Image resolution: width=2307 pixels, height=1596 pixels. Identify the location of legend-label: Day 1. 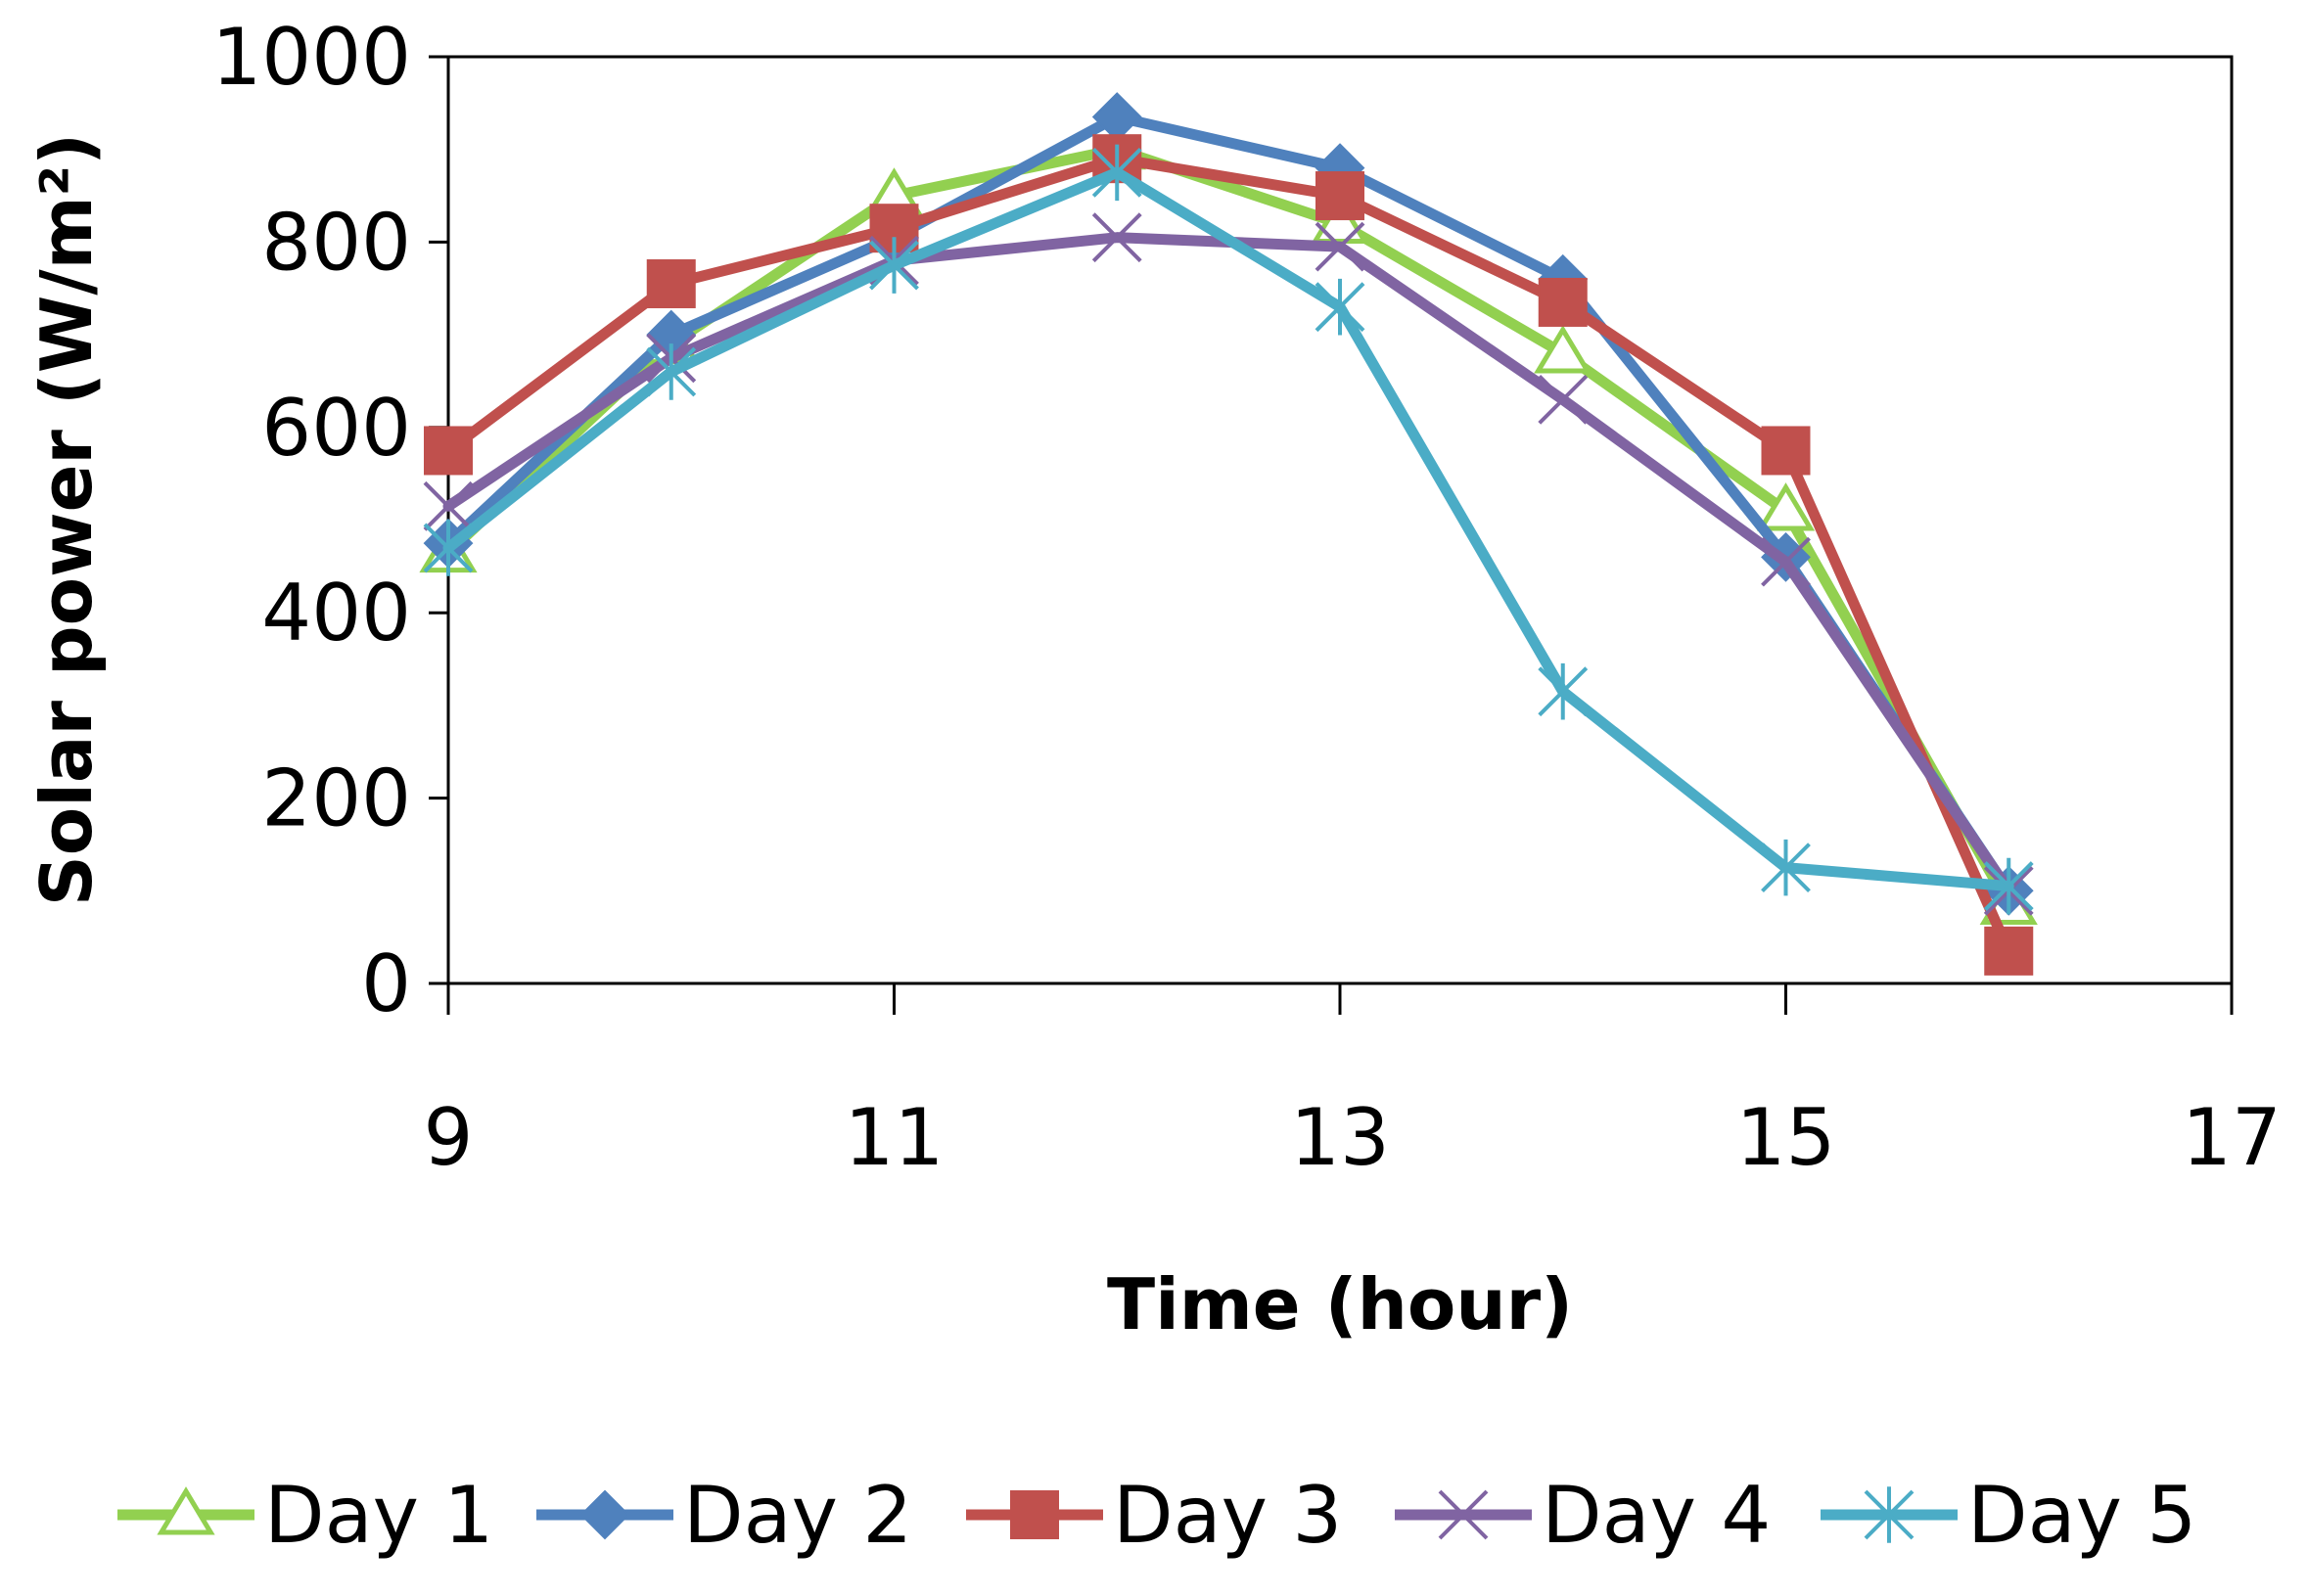
(378, 1515).